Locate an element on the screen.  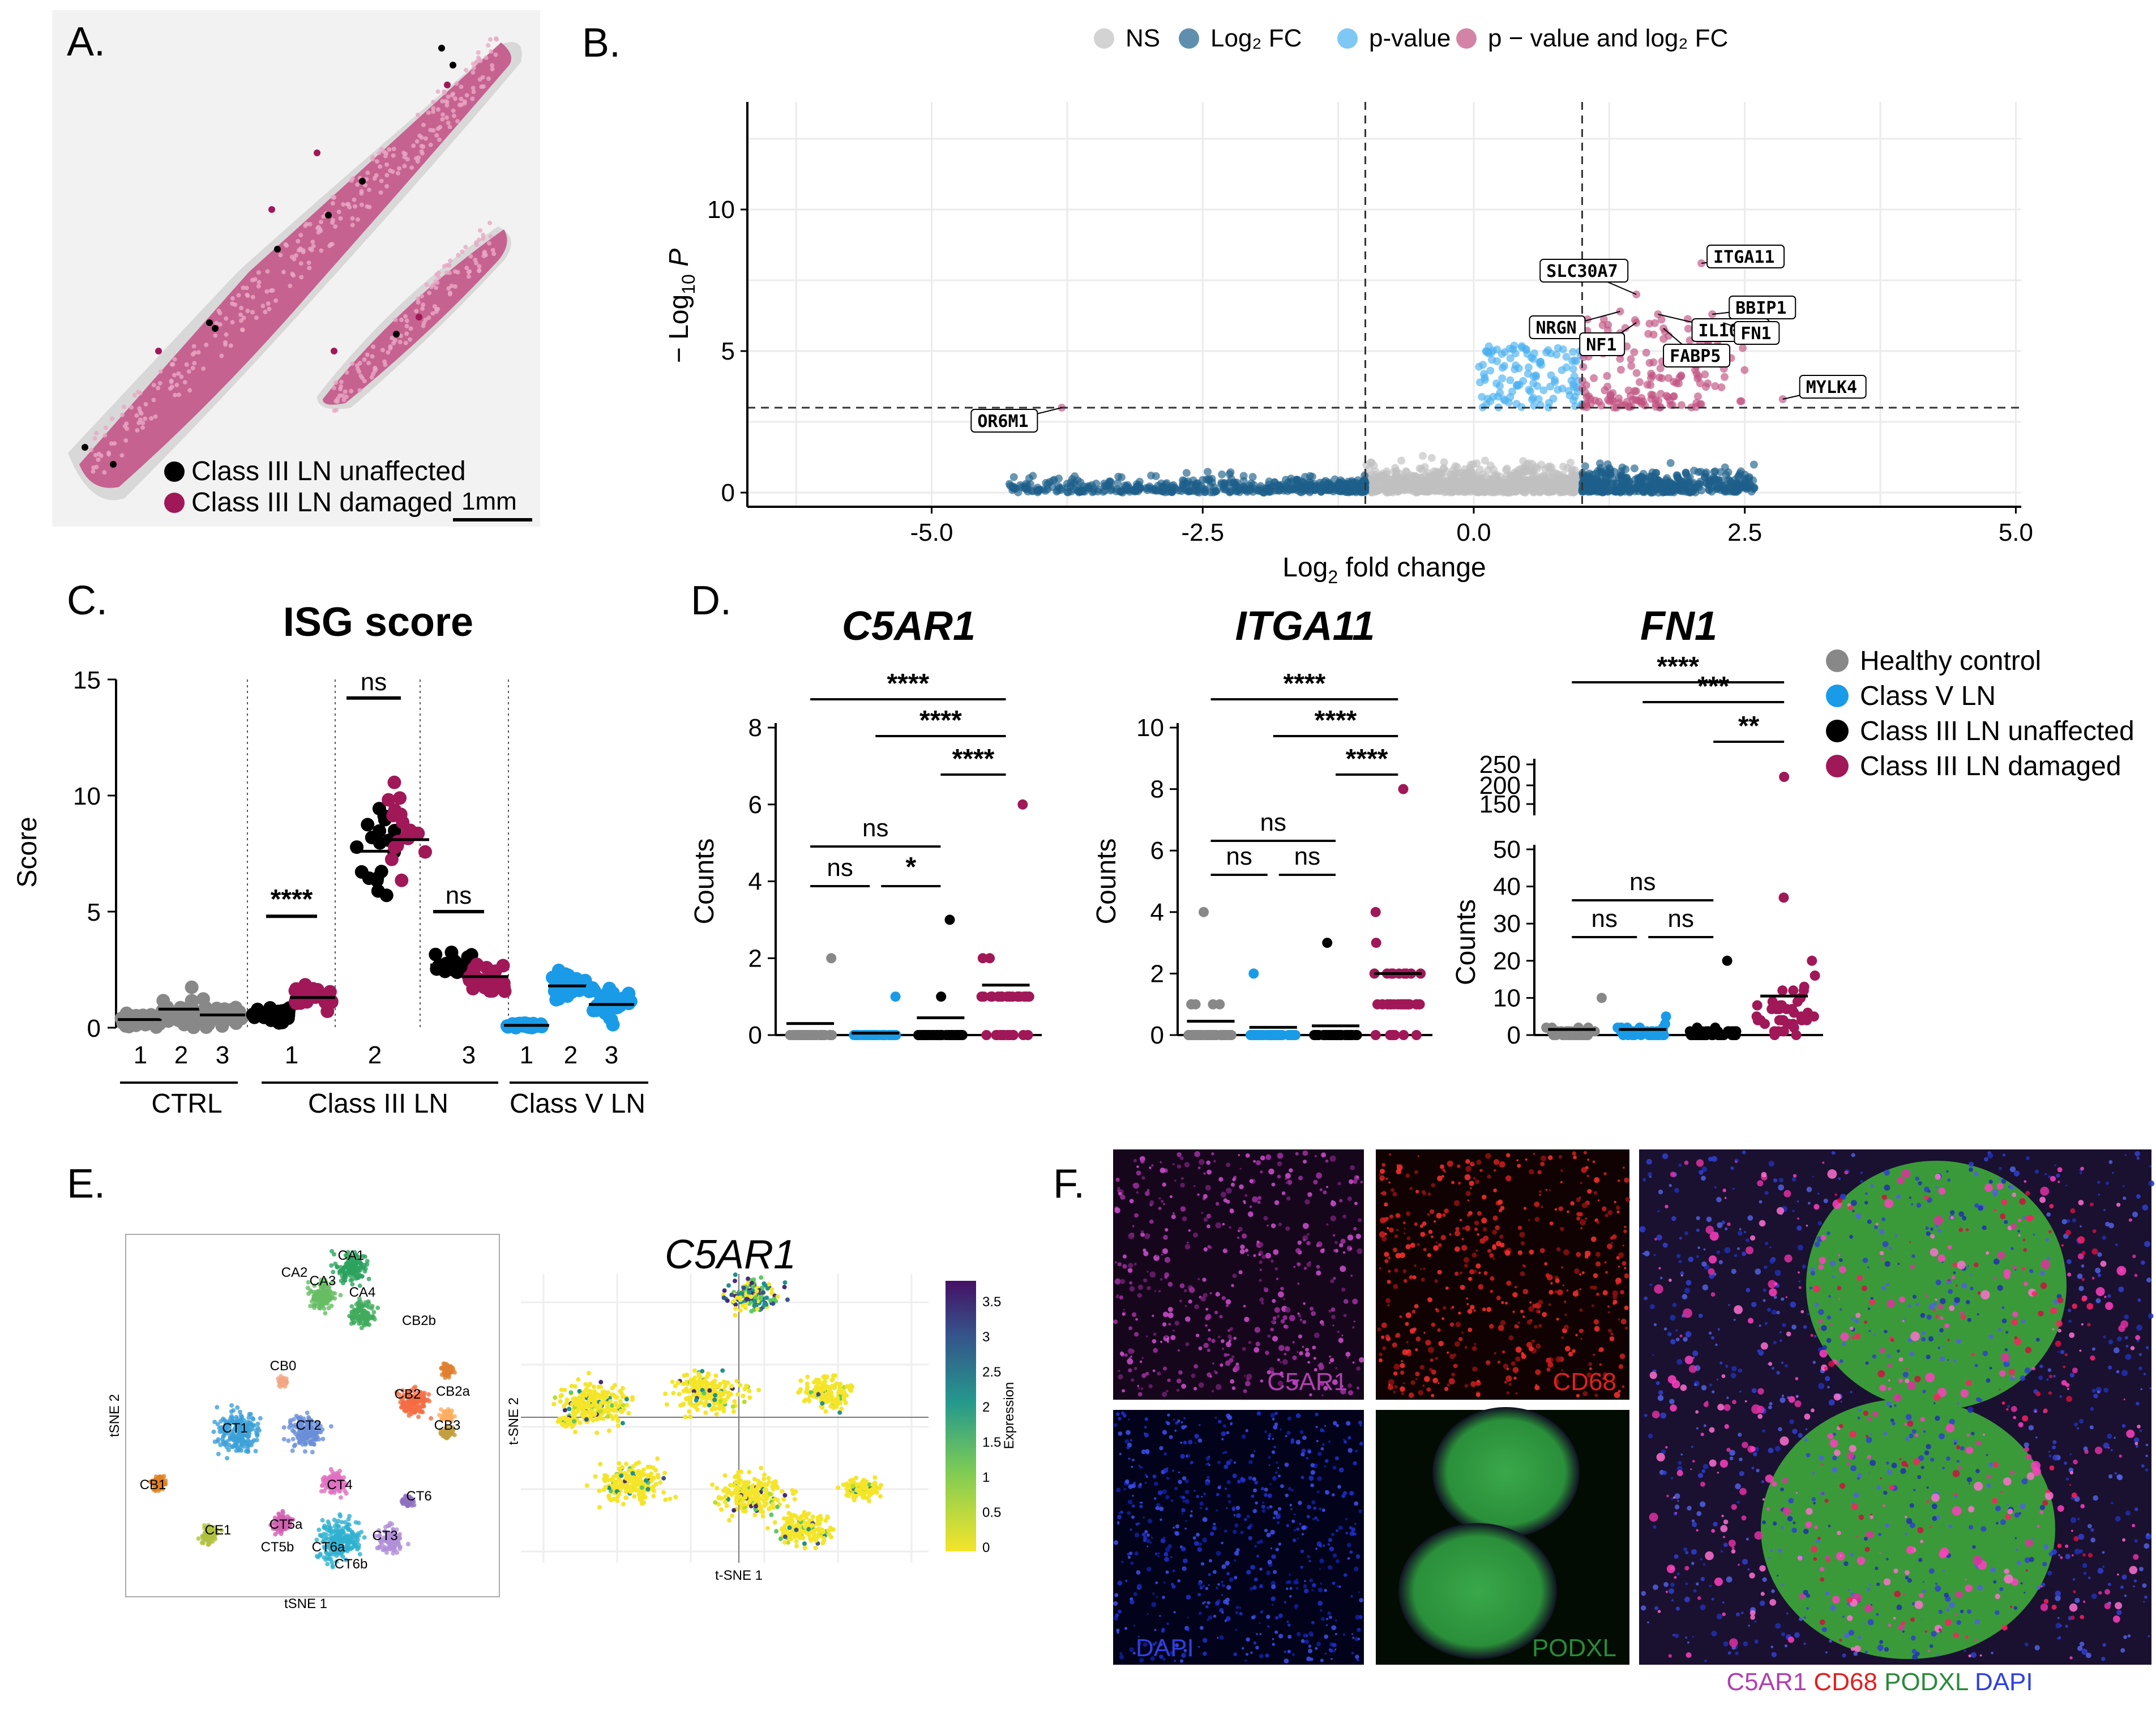
volcano-point-both is located at coordinates (1649, 362).